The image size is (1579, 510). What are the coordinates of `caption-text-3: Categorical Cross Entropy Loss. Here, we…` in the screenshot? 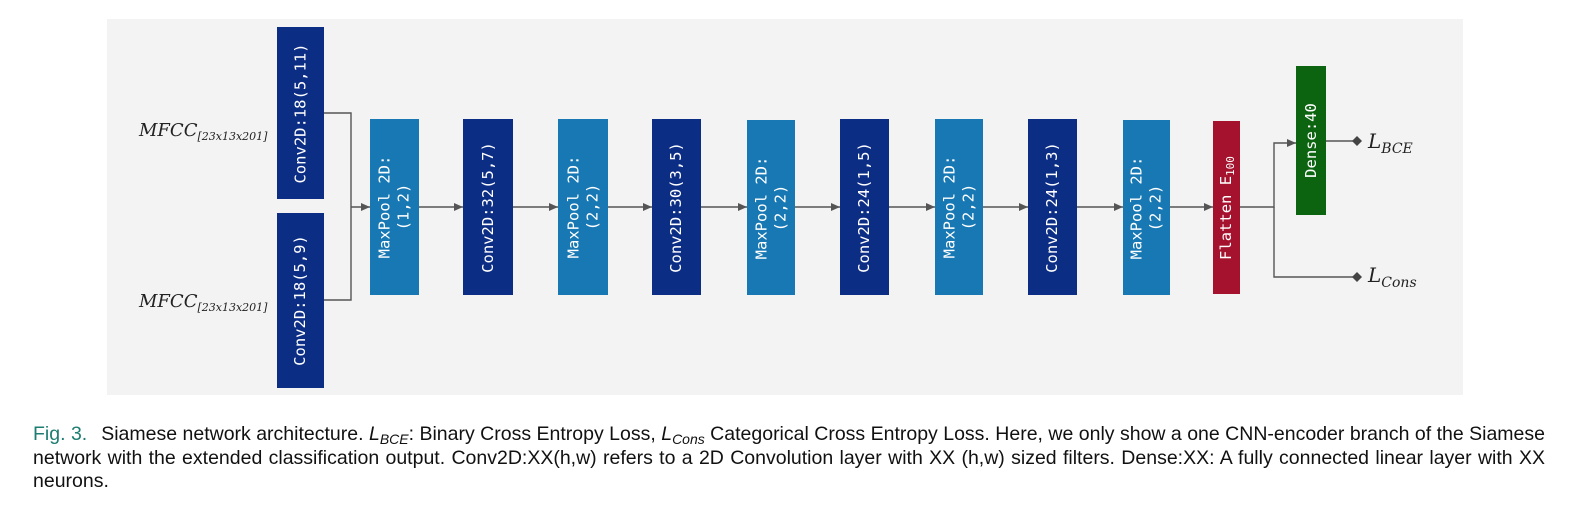 It's located at (789, 457).